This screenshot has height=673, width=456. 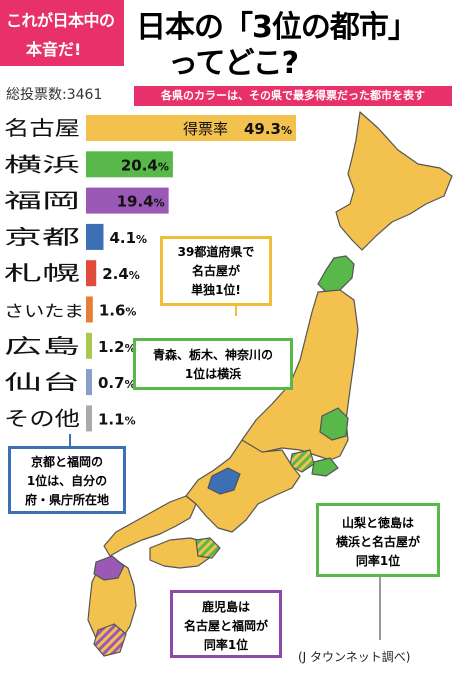 I want to click on bar-category-label: 横浜, so click(x=42, y=164).